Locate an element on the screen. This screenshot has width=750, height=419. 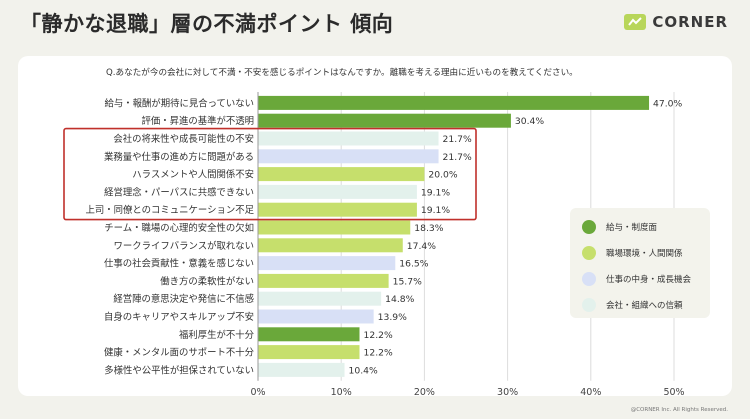
logo: CORNER is located at coordinates (676, 22).